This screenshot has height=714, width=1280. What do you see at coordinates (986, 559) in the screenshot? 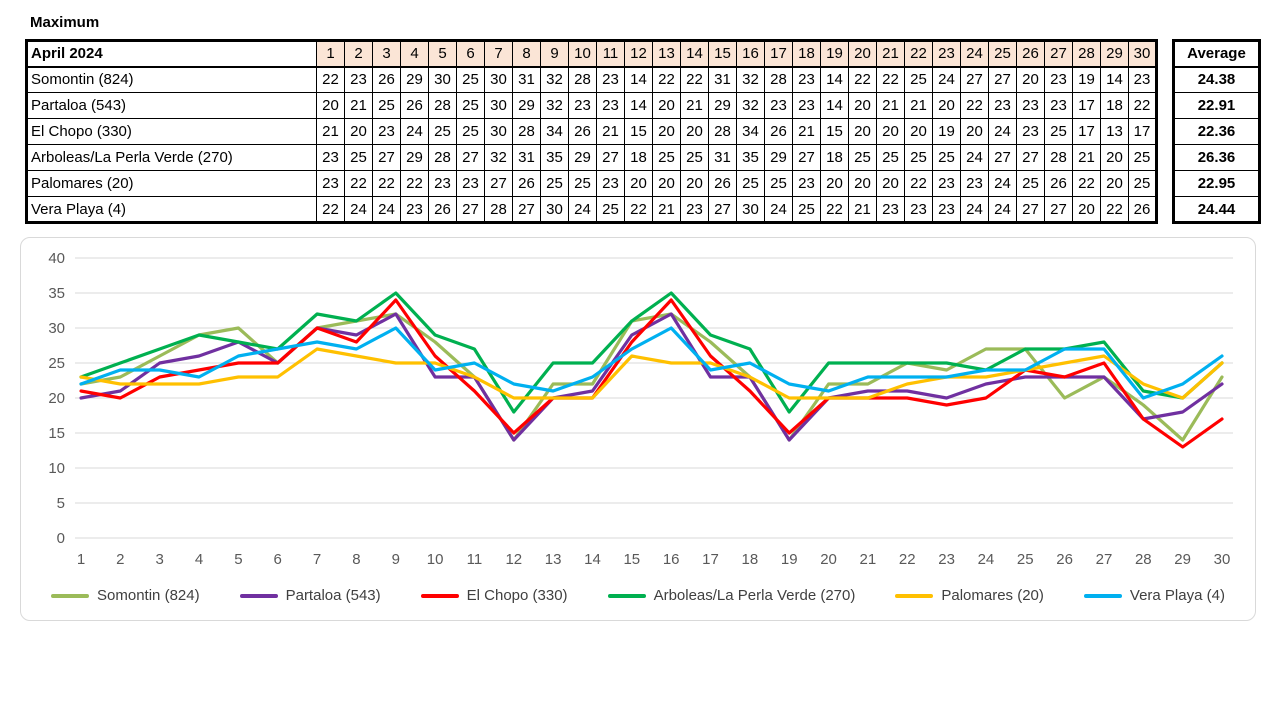
I see `x-tick-label: 24` at bounding box center [986, 559].